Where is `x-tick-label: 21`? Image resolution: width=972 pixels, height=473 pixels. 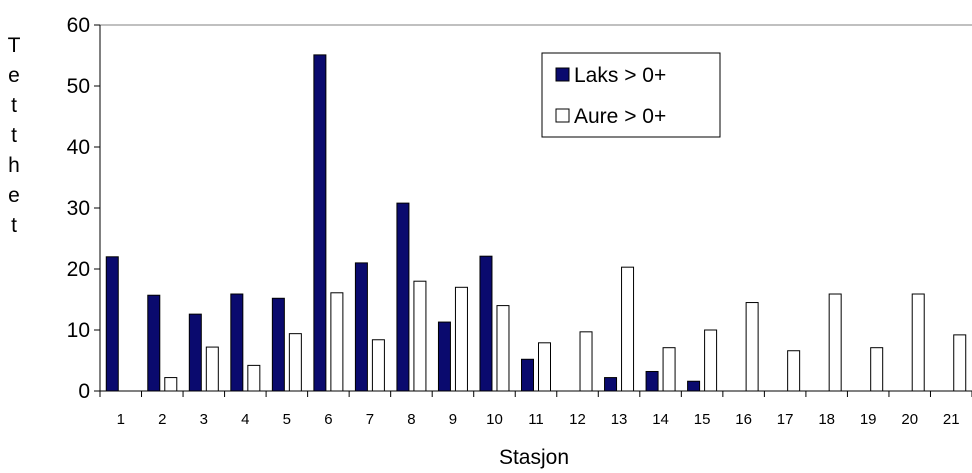
x-tick-label: 21 is located at coordinates (951, 419).